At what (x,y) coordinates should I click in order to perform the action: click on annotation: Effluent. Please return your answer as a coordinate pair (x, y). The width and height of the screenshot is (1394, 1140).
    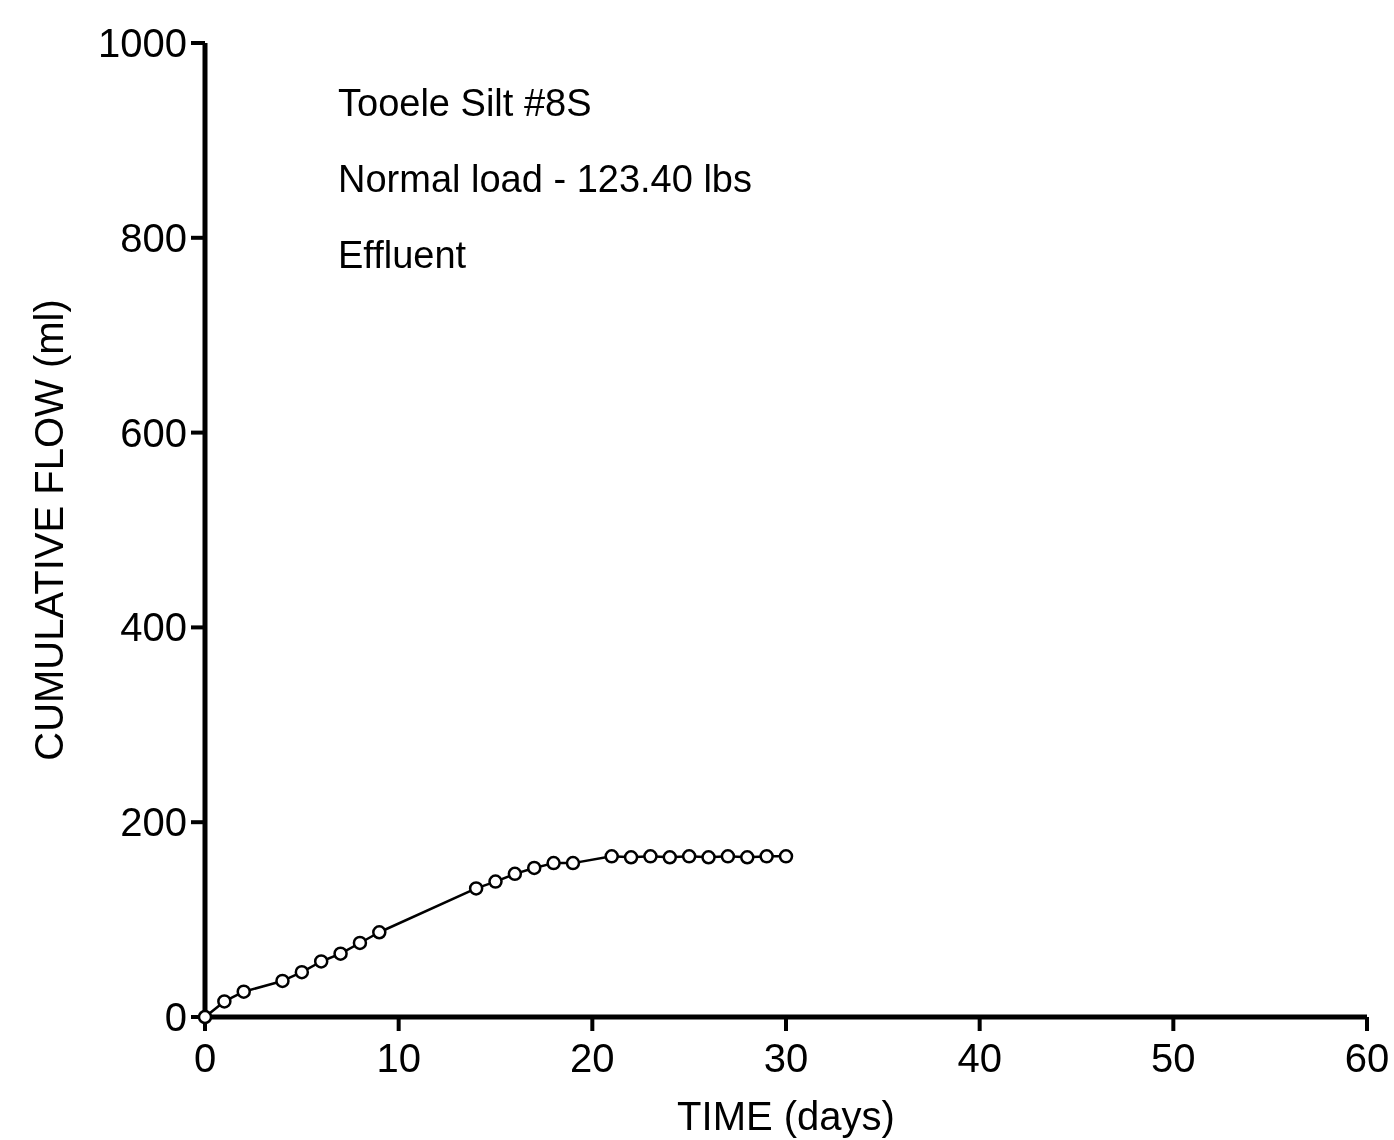
    Looking at the image, I should click on (402, 255).